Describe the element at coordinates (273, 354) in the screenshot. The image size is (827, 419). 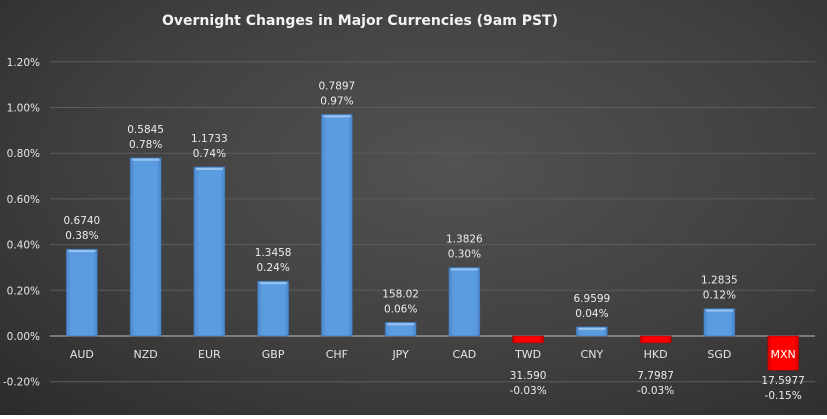
I see `category-label: GBP` at that location.